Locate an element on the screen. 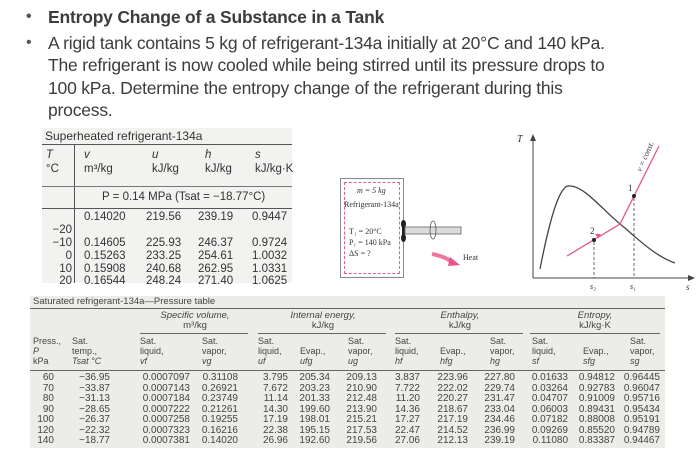 This screenshot has height=450, width=700. table-cell: 22.38 is located at coordinates (275, 430).